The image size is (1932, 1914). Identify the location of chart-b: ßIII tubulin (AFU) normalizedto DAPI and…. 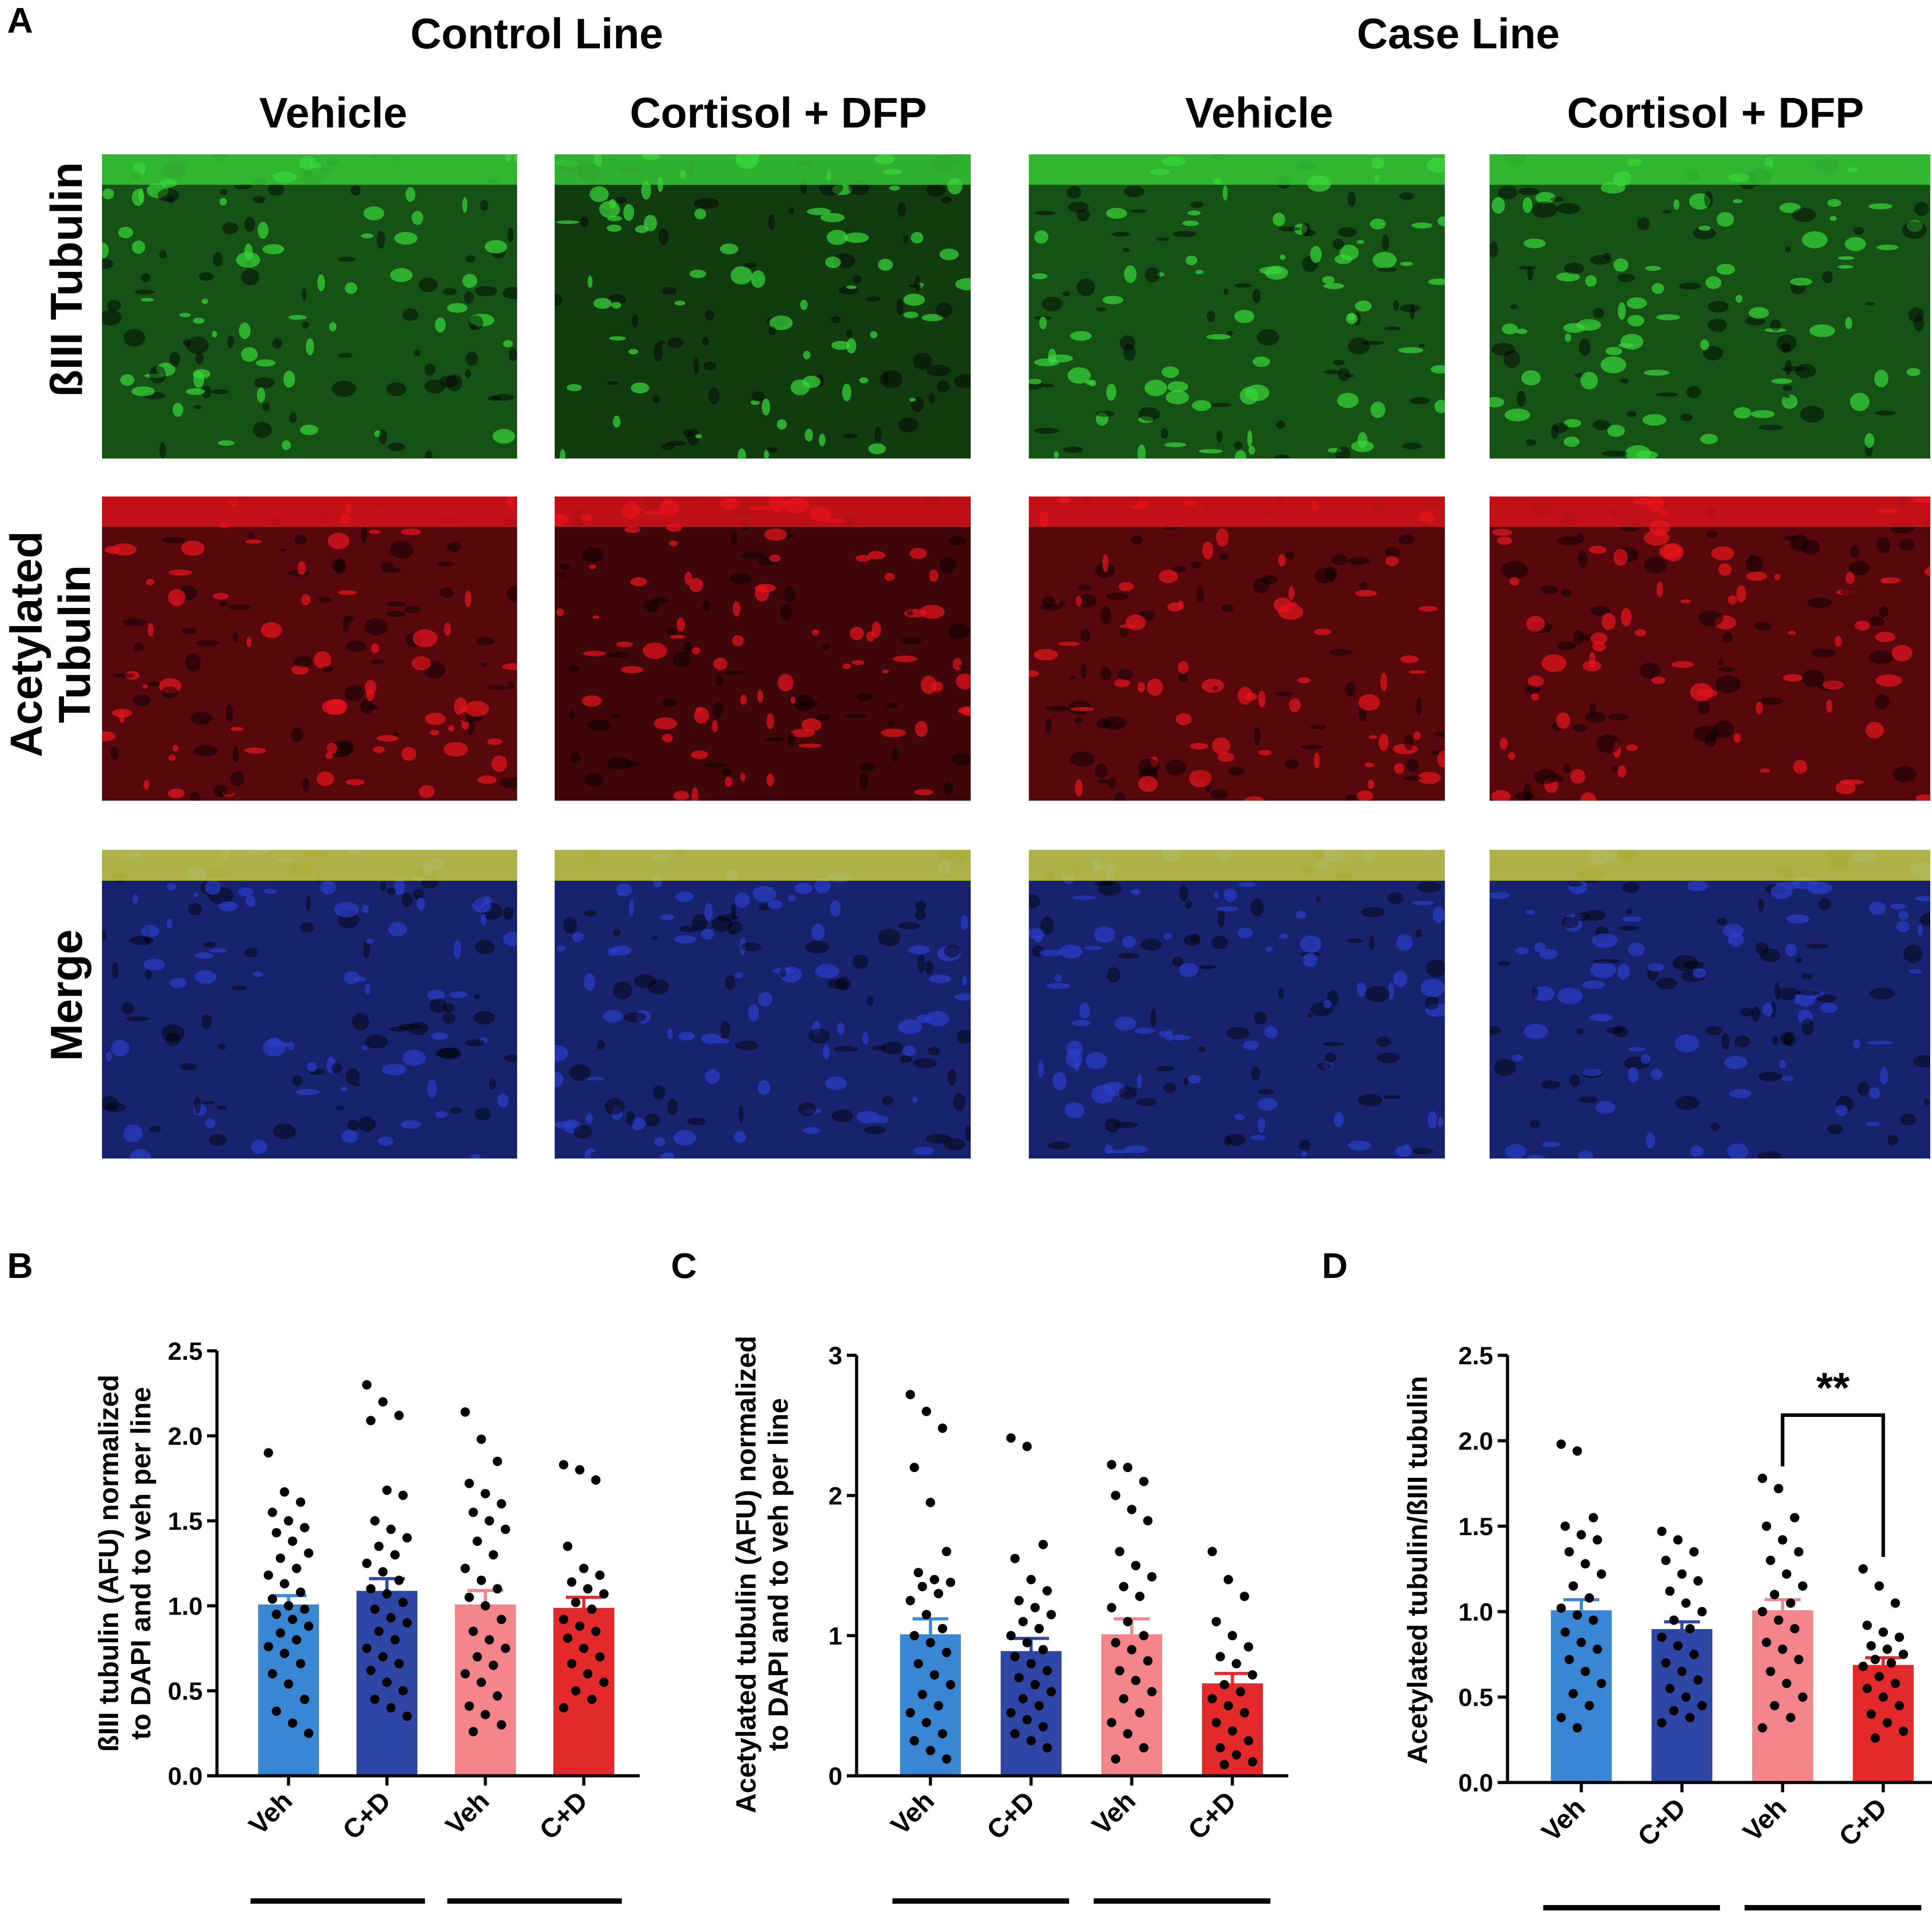
(366, 1625).